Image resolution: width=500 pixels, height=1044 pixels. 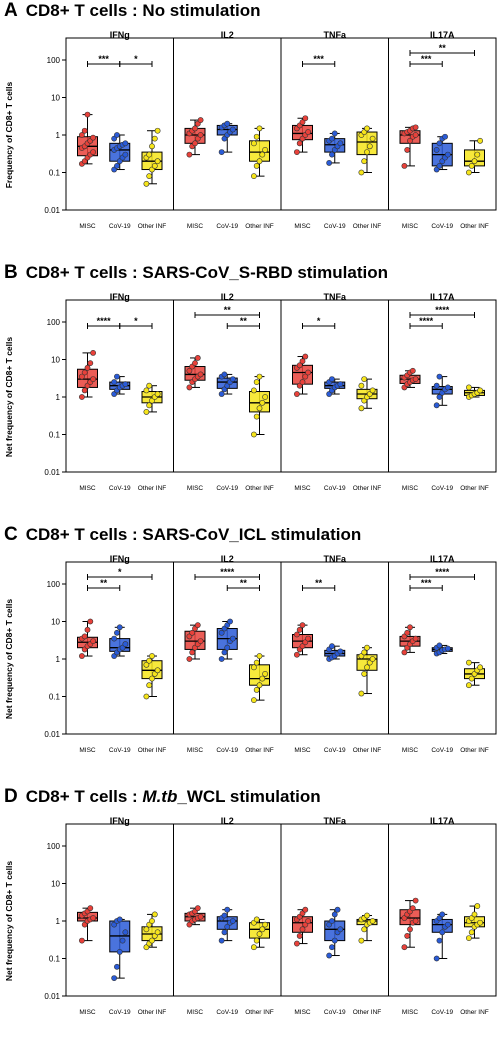 What do you see at coordinates (9, 397) in the screenshot?
I see `y-axis-label: Net frequency of CD8+ T cells` at bounding box center [9, 397].